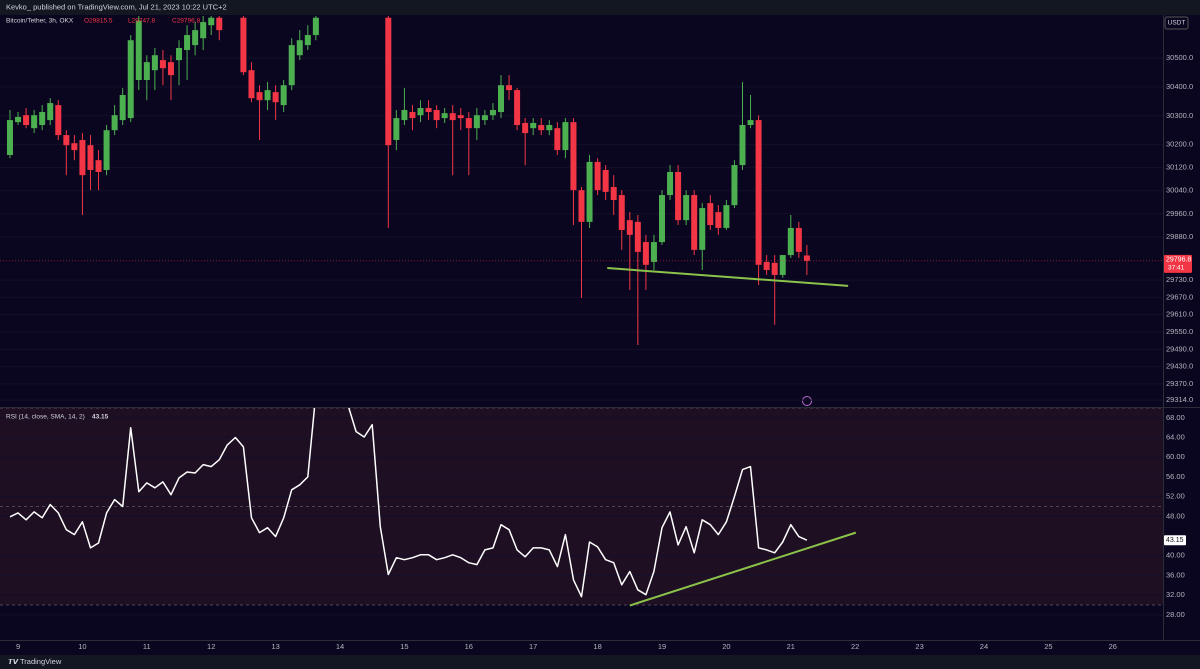  What do you see at coordinates (1179, 383) in the screenshot?
I see `y-tick-label: 29370.0` at bounding box center [1179, 383].